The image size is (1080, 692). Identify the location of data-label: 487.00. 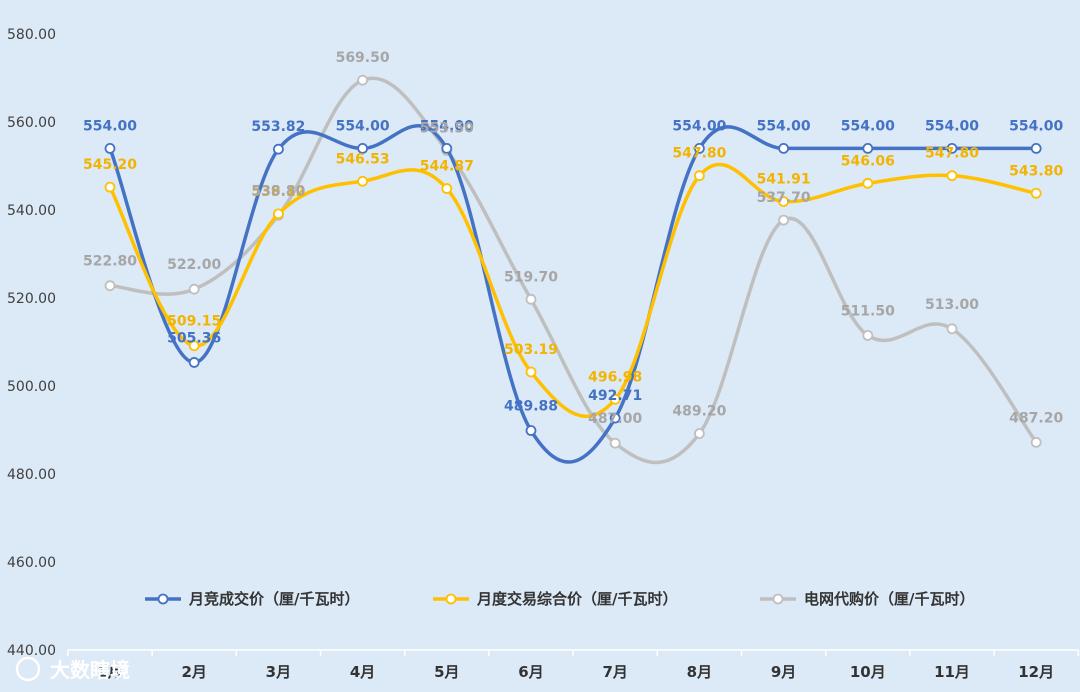
(615, 419).